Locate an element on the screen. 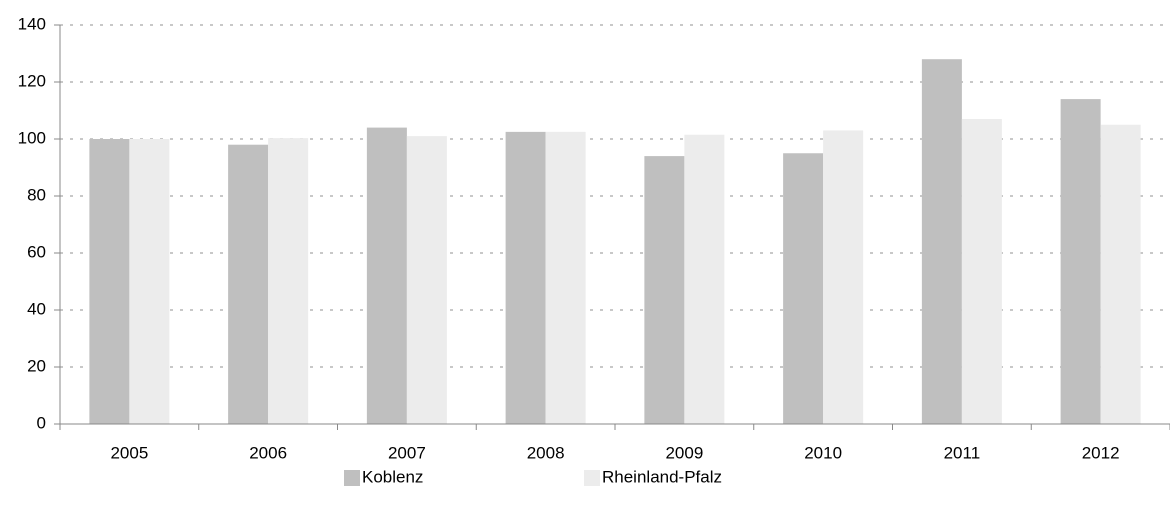  y-tick-label: 40 is located at coordinates (36, 308).